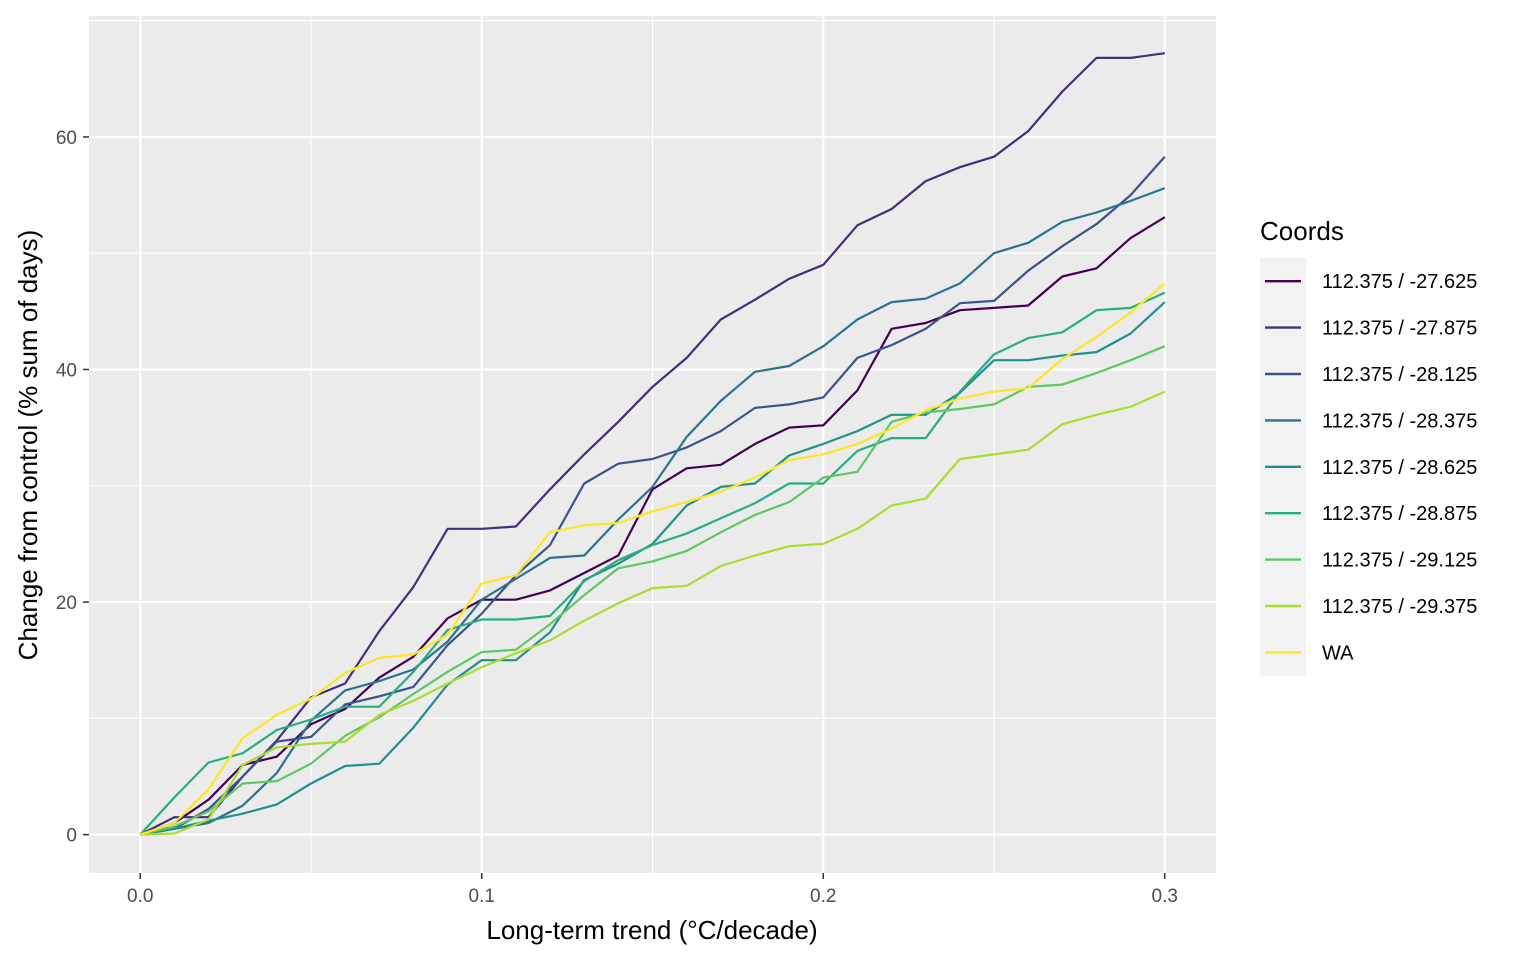  I want to click on x-axis: 0.0 0.1 0.2 0.3, so click(652, 890).